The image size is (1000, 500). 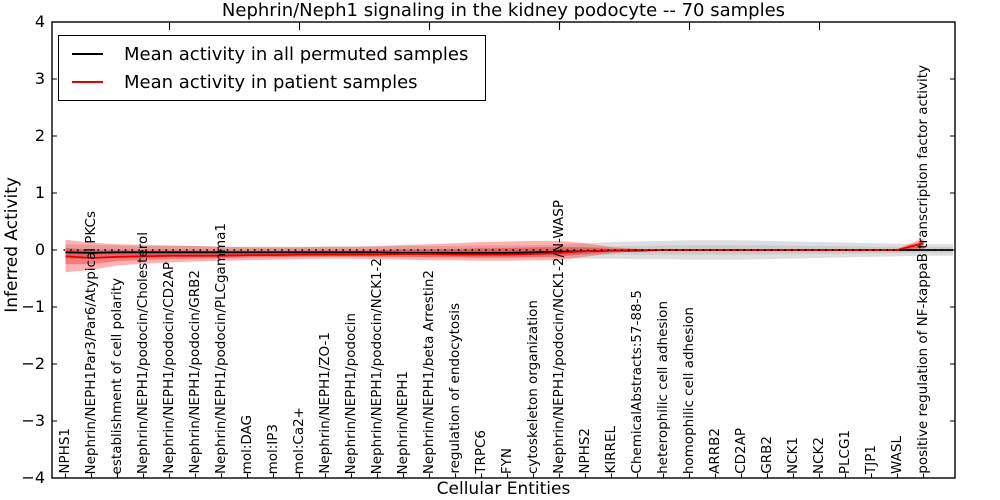 What do you see at coordinates (503, 489) in the screenshot?
I see `x-axis-label: Cellular Entities` at bounding box center [503, 489].